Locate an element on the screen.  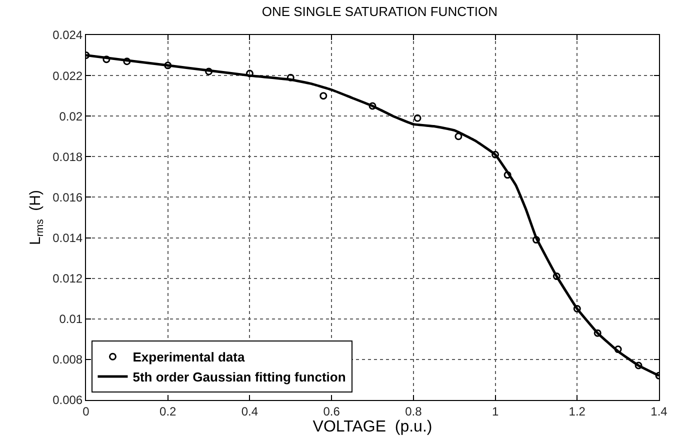
x-tick-label: 0.4 is located at coordinates (249, 411).